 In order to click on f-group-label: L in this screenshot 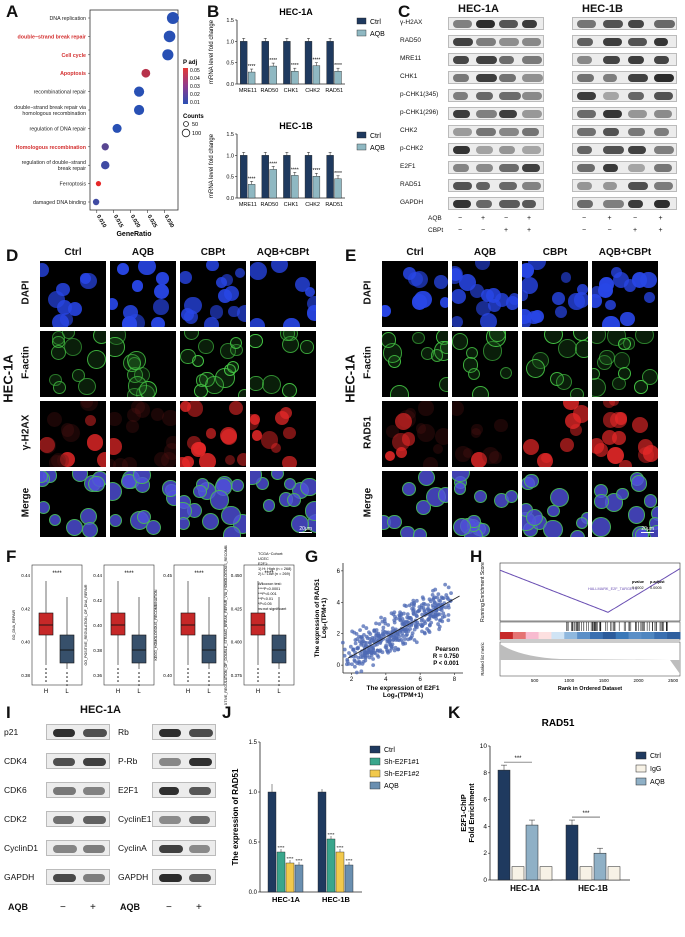, I will do `click(209, 692)`.